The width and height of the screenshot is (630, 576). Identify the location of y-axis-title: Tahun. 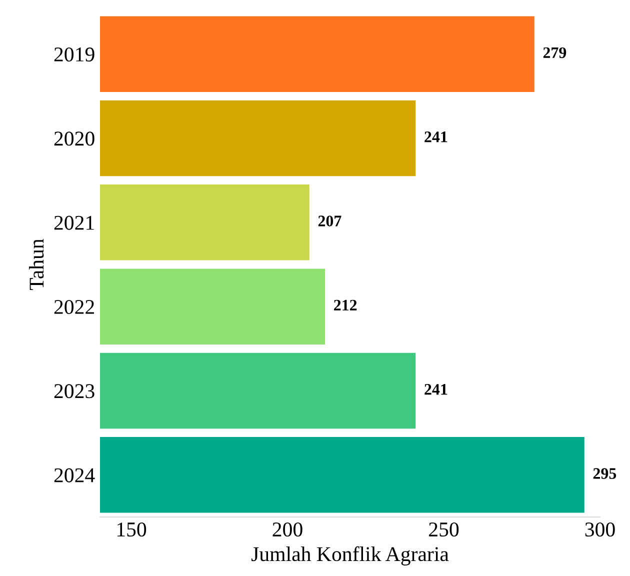
(36, 264).